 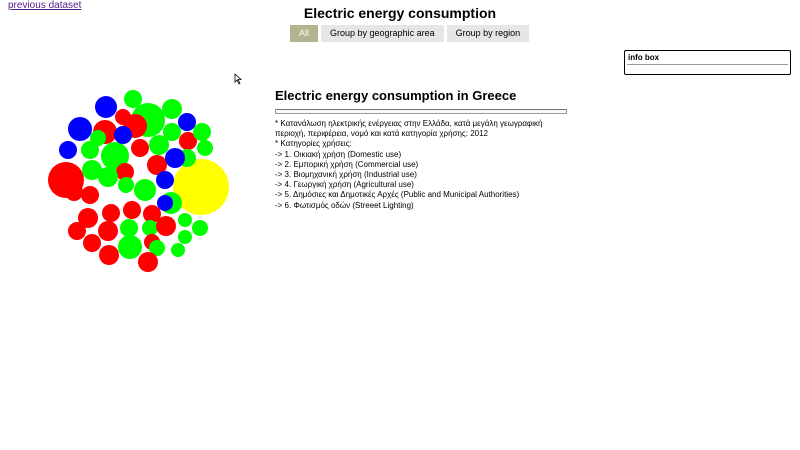 What do you see at coordinates (238, 79) in the screenshot?
I see `mouse-cursor-icon` at bounding box center [238, 79].